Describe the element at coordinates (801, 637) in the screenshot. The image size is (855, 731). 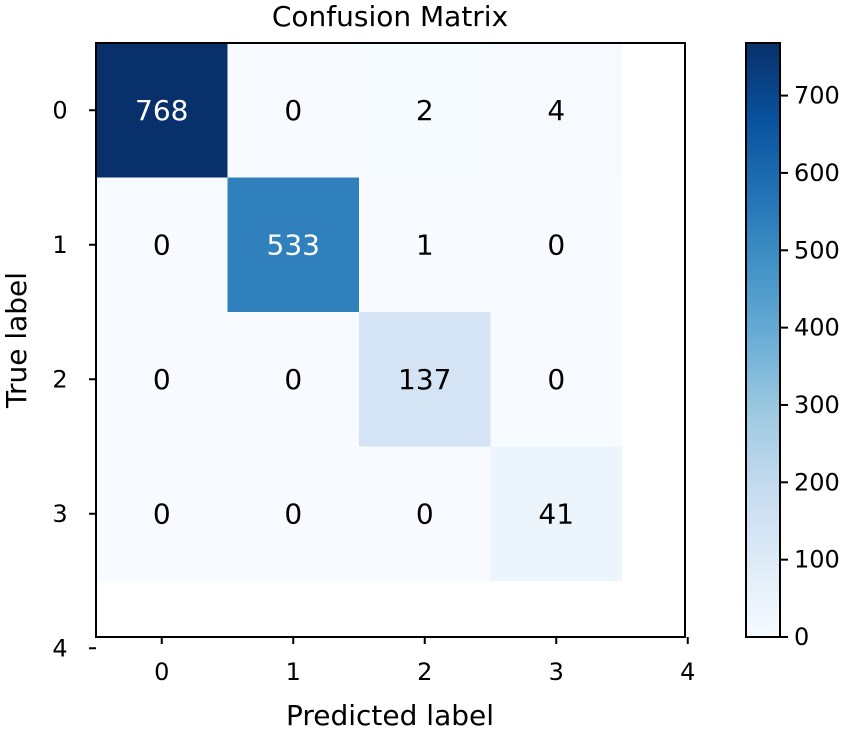
I see `colorbar-tick-label: 0` at that location.